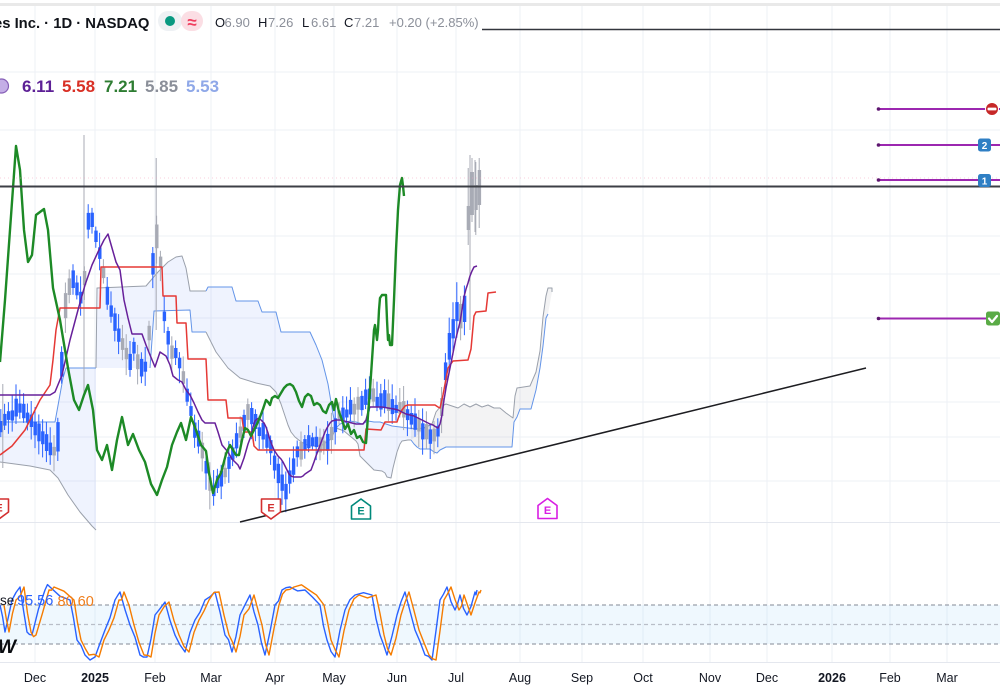 The image size is (1000, 700). What do you see at coordinates (202, 86) in the screenshot?
I see `svg-text: 5.53` at bounding box center [202, 86].